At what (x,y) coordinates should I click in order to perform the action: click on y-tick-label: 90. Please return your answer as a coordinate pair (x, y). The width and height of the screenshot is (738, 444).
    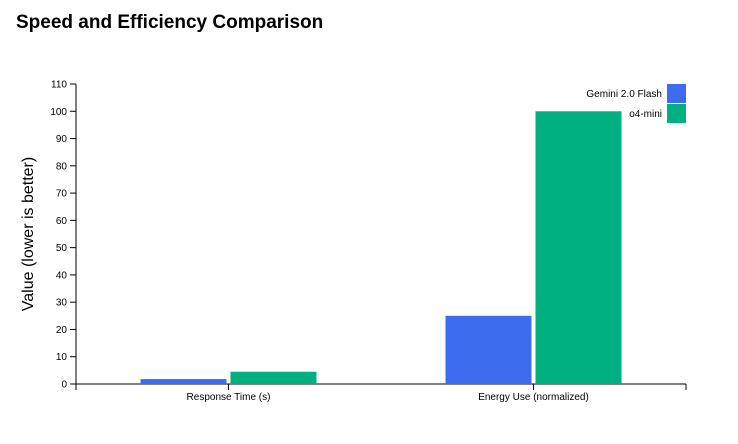
    Looking at the image, I should click on (62, 139).